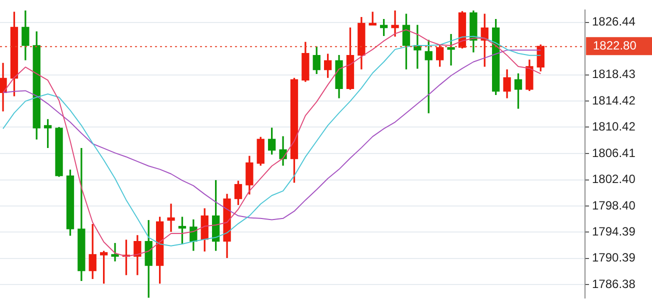  I want to click on y-tick-label: 1794.39, so click(614, 231).